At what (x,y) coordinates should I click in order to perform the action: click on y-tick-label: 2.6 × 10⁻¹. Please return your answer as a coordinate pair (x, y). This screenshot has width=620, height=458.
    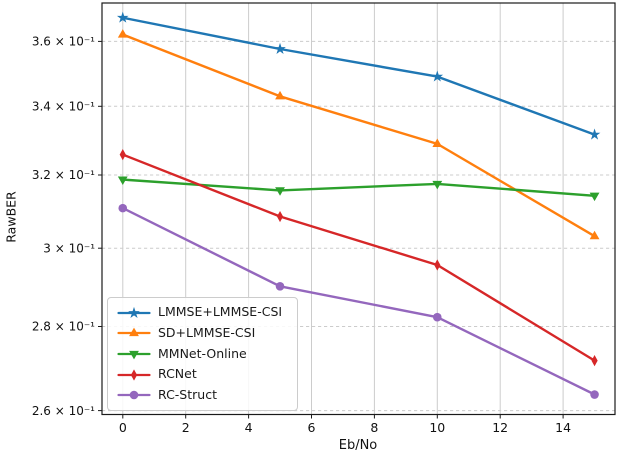
    Looking at the image, I should click on (63, 411).